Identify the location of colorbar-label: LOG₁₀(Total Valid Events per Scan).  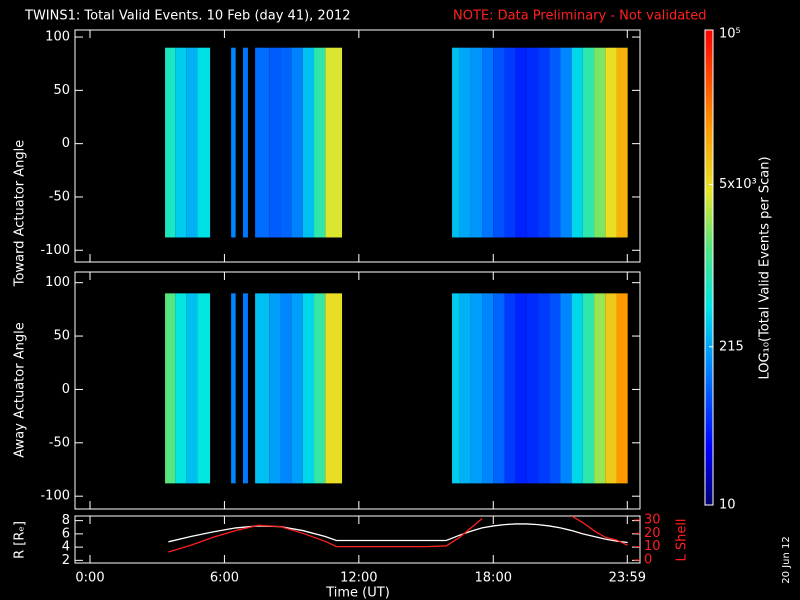
(765, 267).